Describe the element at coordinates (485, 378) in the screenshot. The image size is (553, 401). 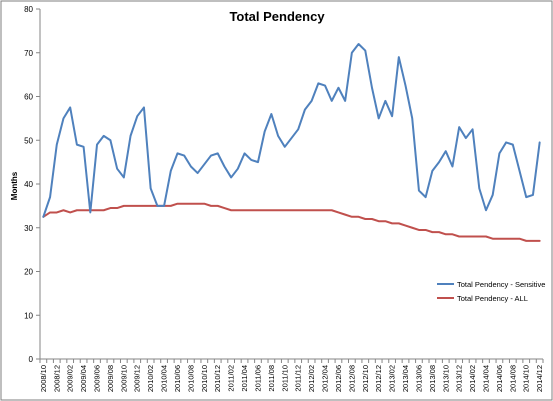
I see `x-tick-label: 2014/04` at that location.